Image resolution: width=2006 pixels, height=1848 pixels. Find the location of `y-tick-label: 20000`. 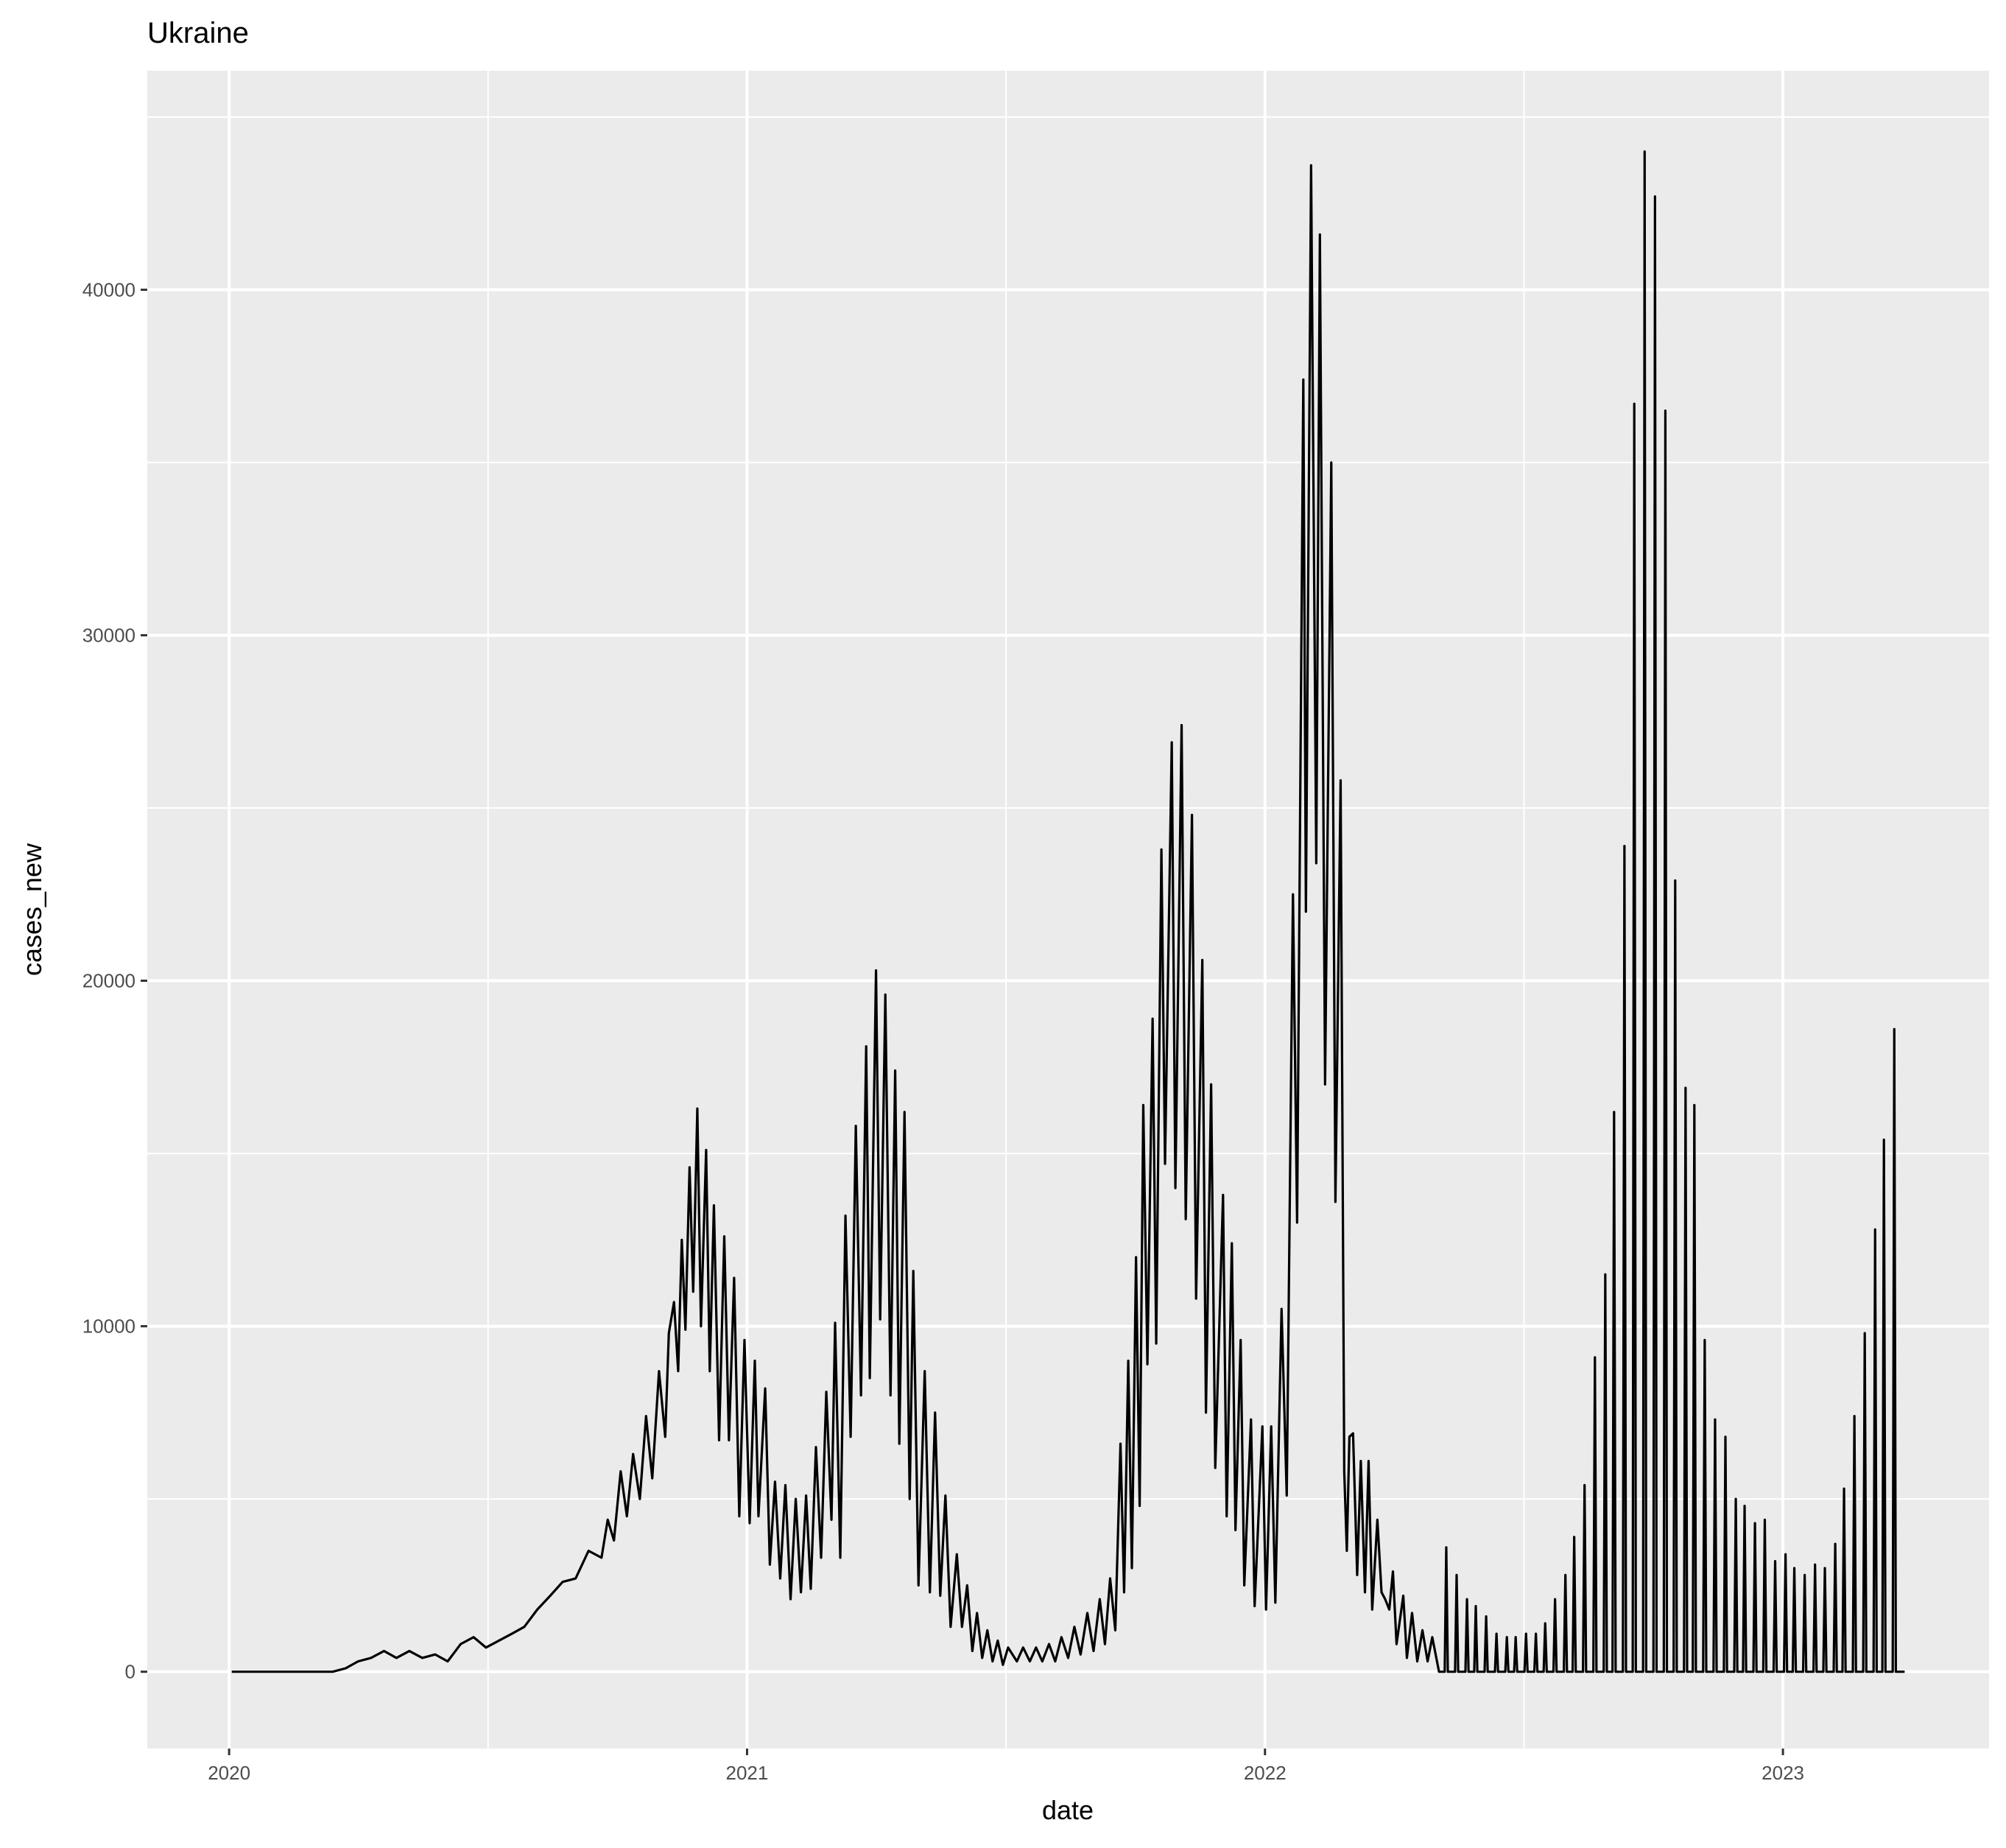

y-tick-label: 20000 is located at coordinates (109, 981).